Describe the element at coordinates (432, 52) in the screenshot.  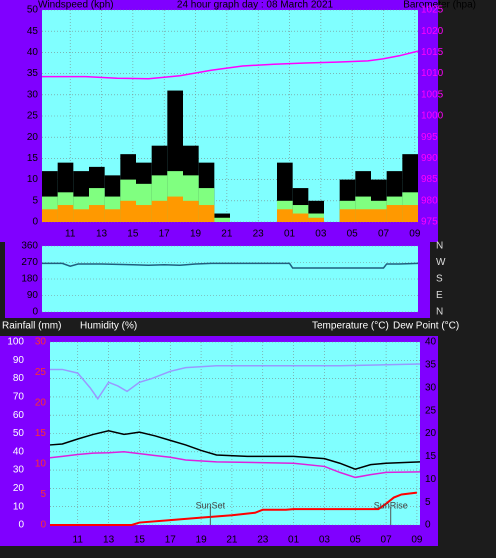
I see `y2-tick-label: 1015` at that location.